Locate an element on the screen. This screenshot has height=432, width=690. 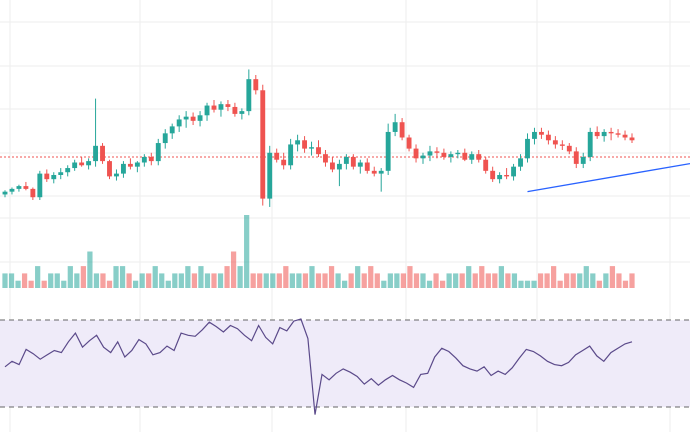
trendline is located at coordinates (608, 177).